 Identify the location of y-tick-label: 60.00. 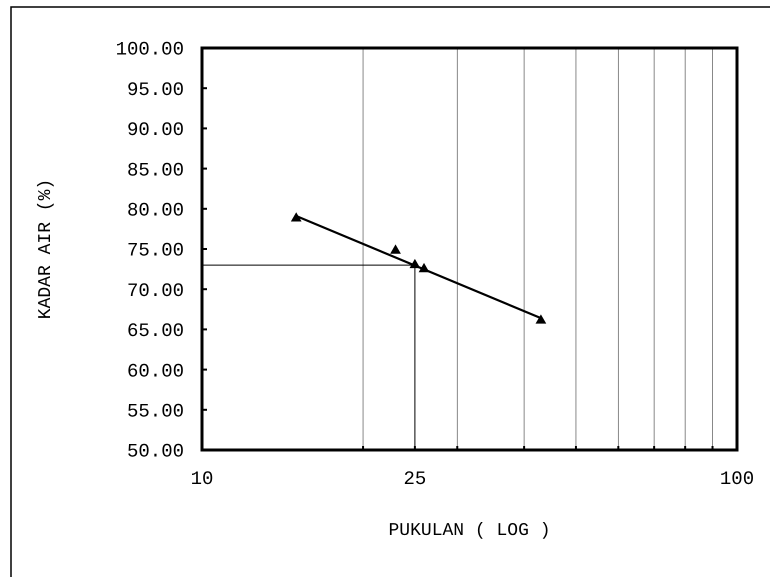
(155, 371).